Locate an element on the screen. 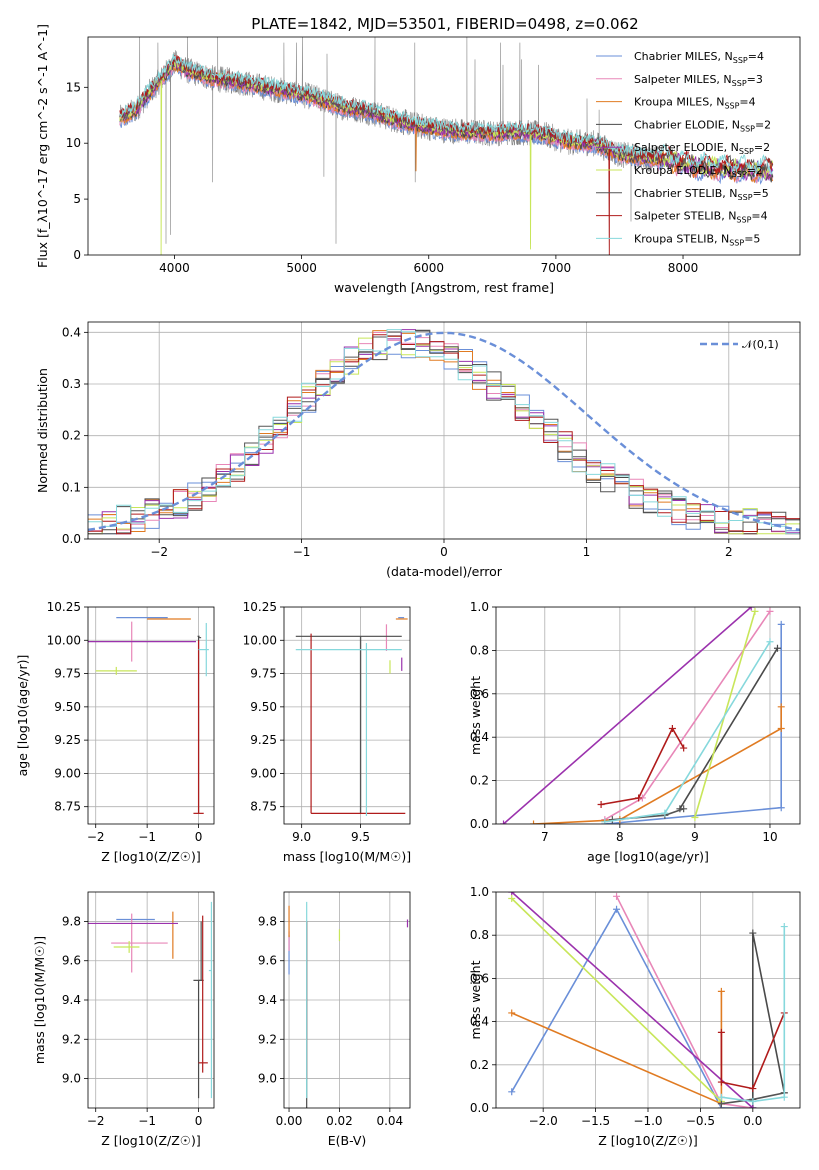  y-tick-label: 0.2 is located at coordinates (479, 781).